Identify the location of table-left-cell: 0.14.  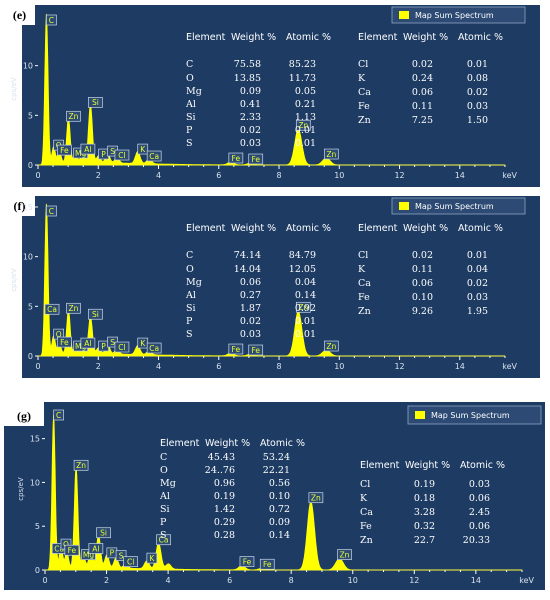
(279, 535).